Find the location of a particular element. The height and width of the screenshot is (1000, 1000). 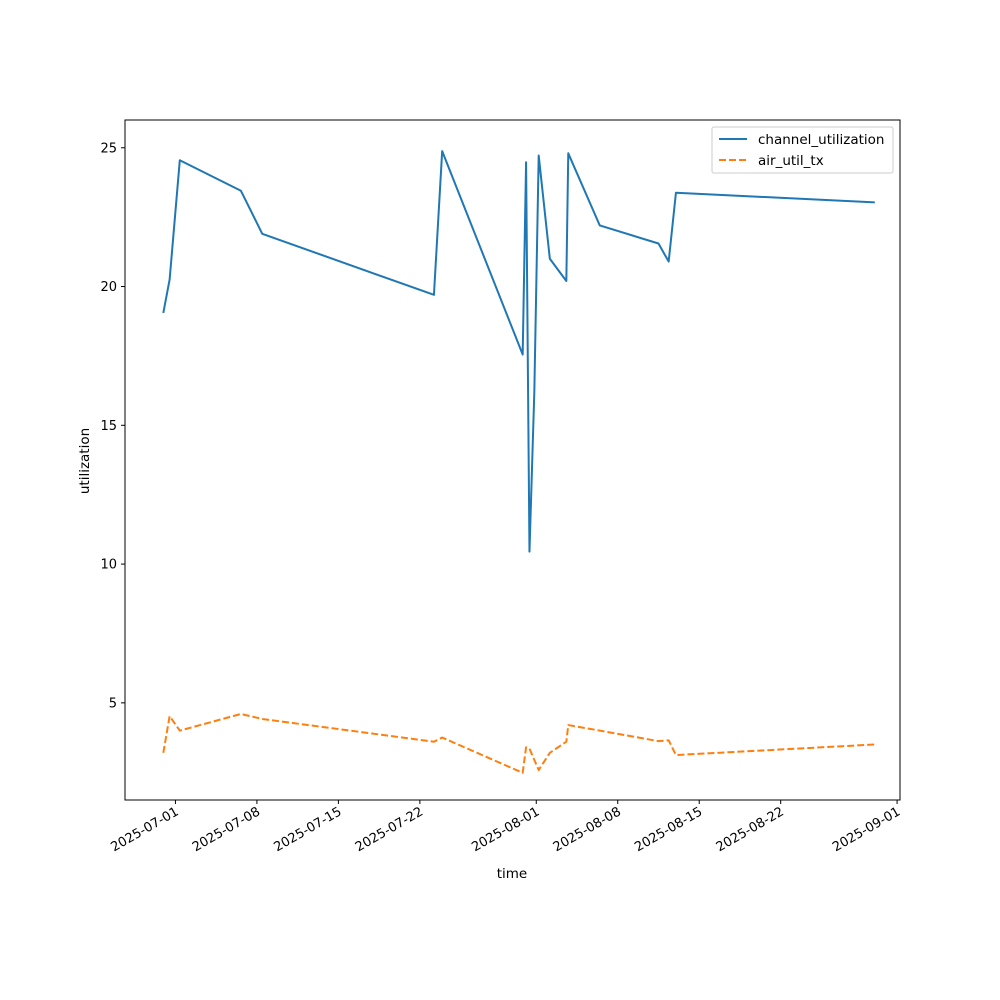

y-tick-label: 15 is located at coordinates (108, 426).